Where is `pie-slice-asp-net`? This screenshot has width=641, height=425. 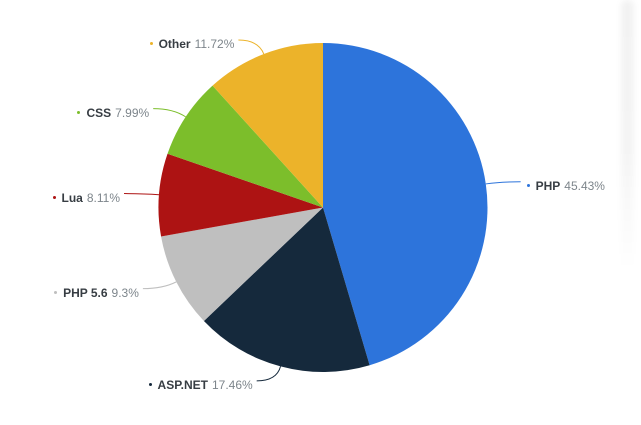
pie-slice-asp-net is located at coordinates (286, 289).